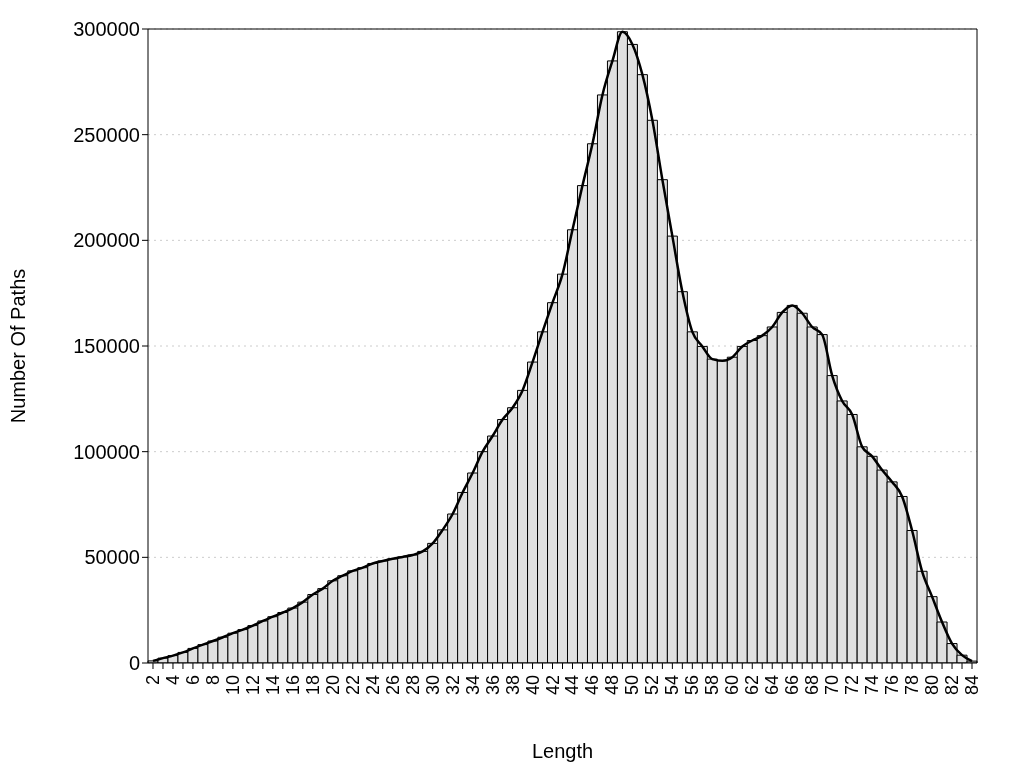  What do you see at coordinates (592, 685) in the screenshot?
I see `x-tick-label: 46` at bounding box center [592, 685].